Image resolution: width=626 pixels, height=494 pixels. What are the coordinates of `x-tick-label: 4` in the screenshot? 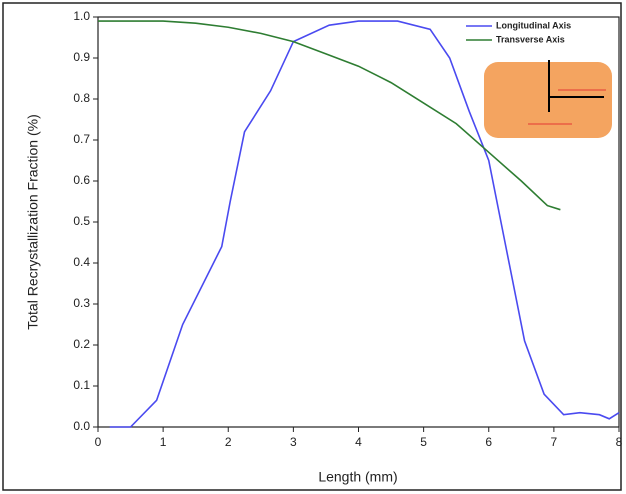 It's located at (358, 442).